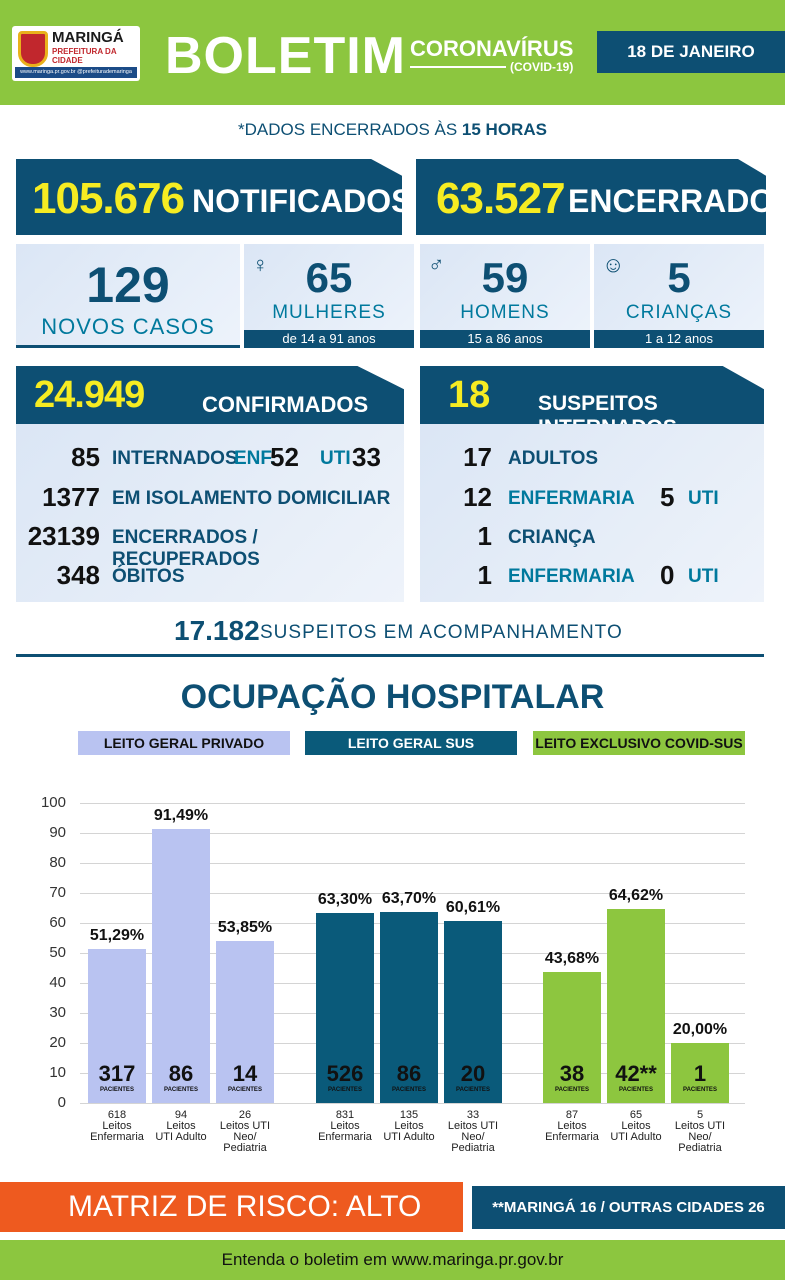 The height and width of the screenshot is (1280, 785). What do you see at coordinates (366, 457) in the screenshot?
I see `icu-value: 33` at bounding box center [366, 457].